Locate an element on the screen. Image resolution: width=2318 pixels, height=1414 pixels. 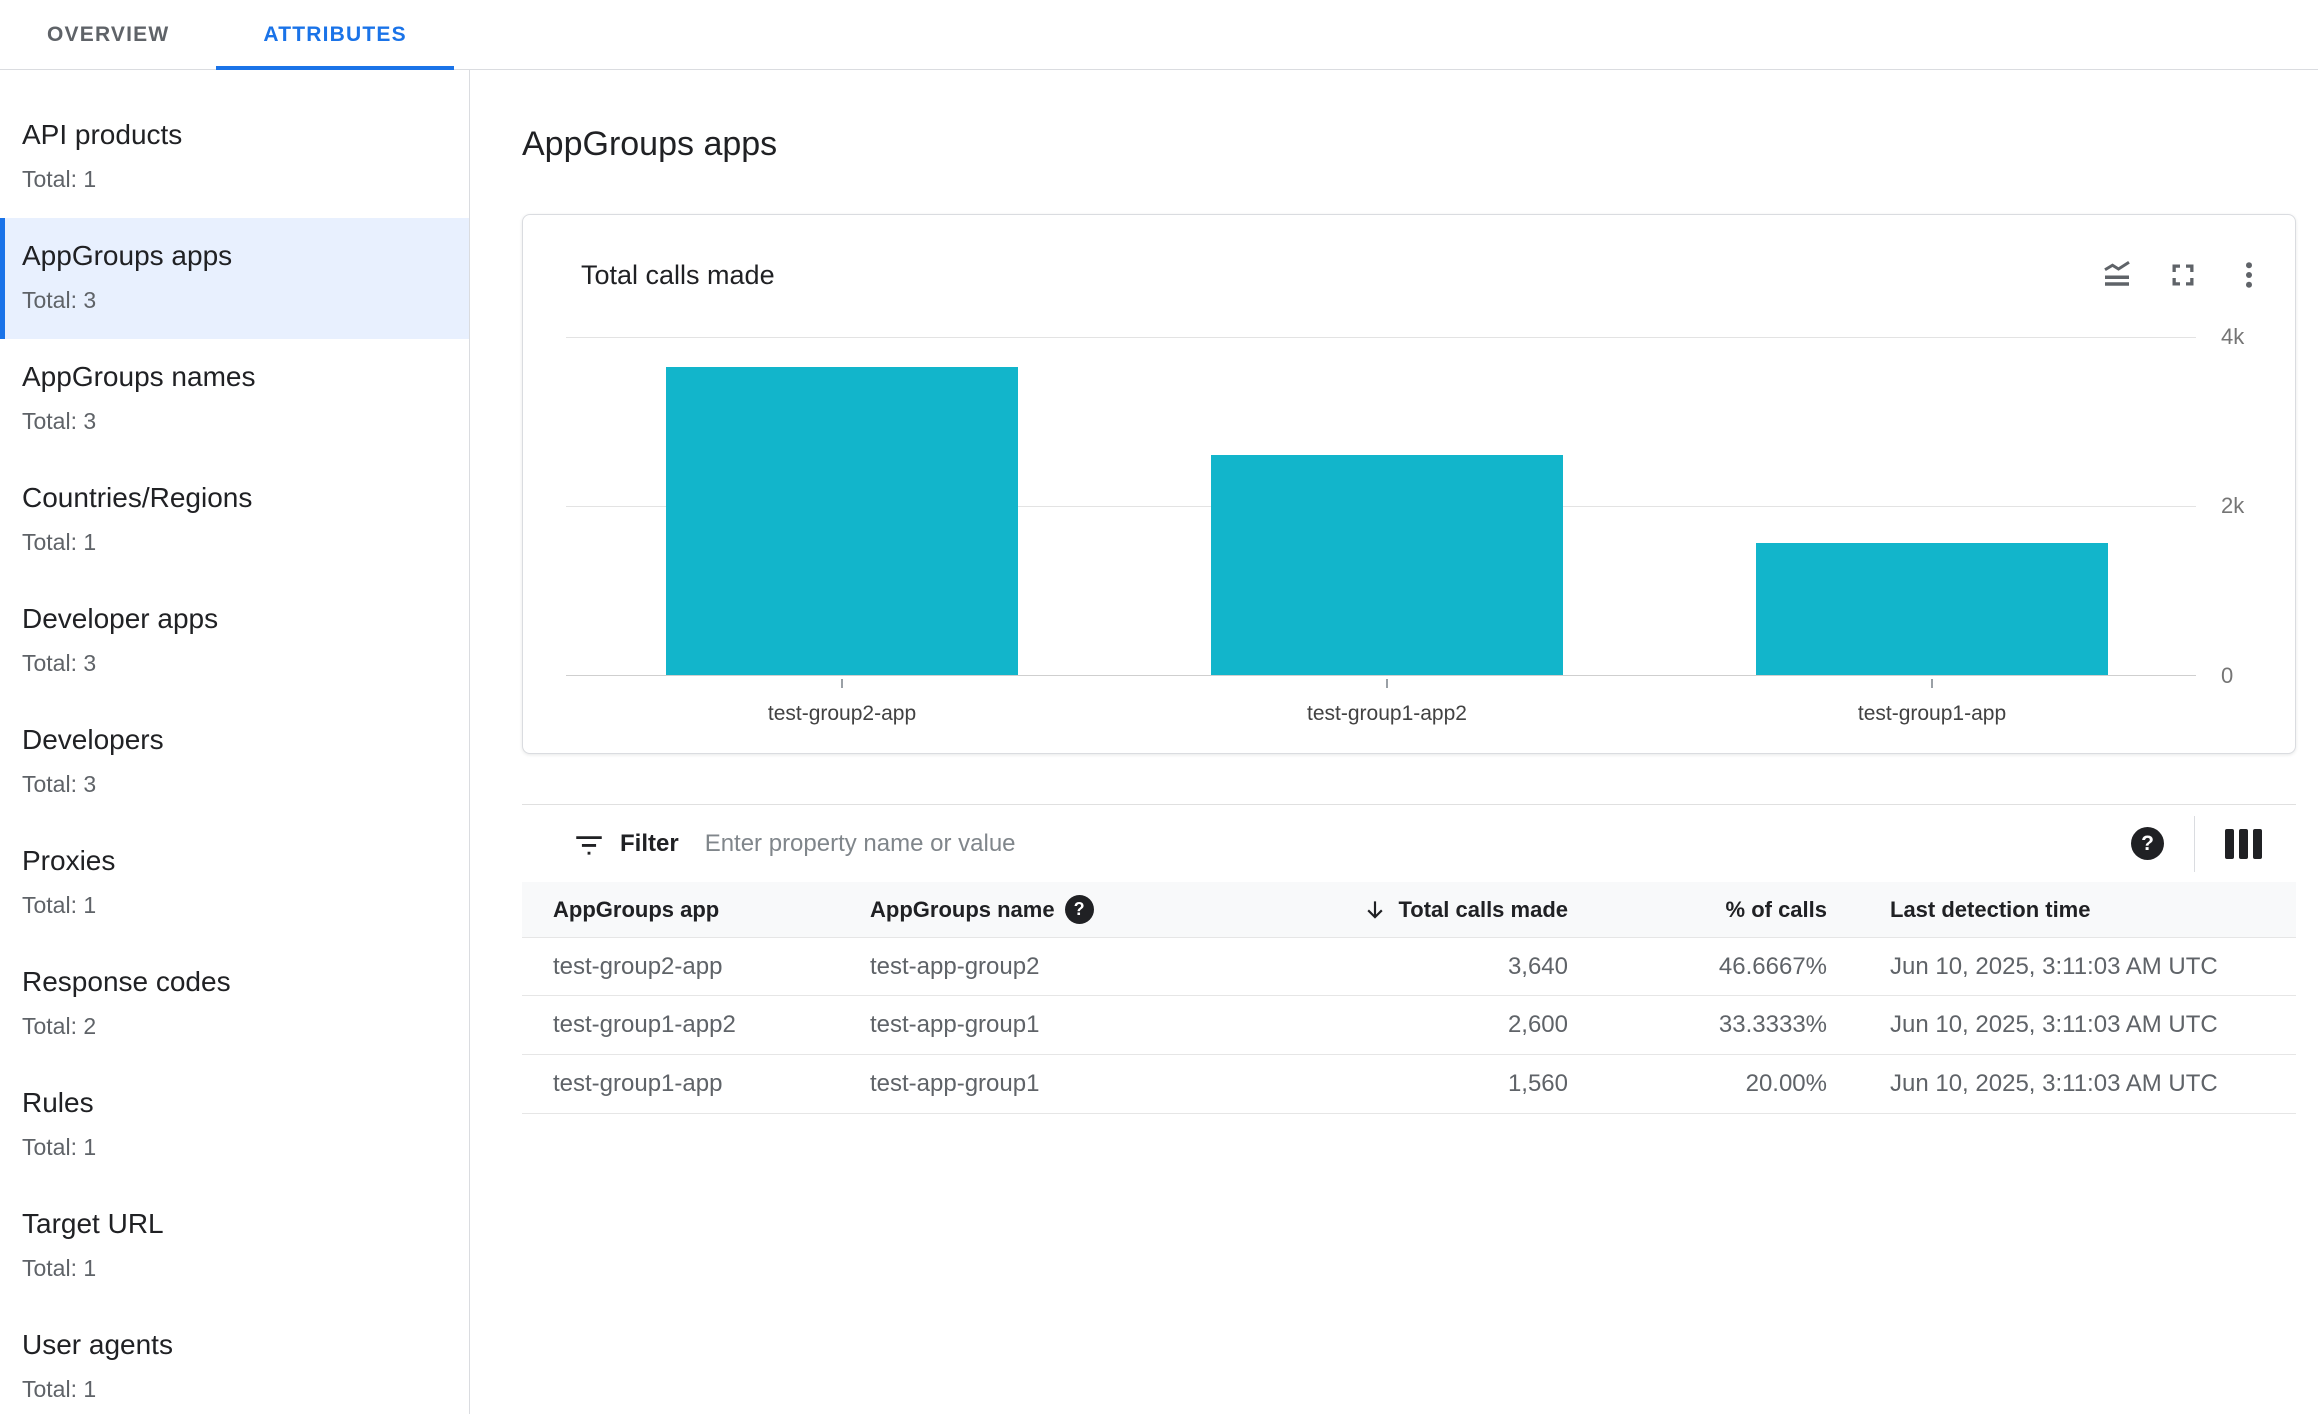
column-header-label: AppGroups name is located at coordinates (962, 909).